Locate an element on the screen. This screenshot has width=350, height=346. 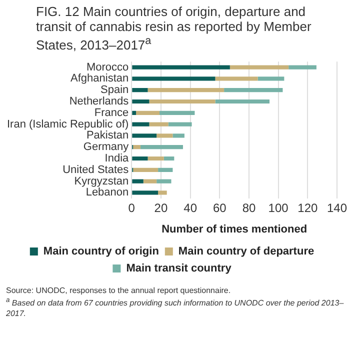
y-tick-label: Afghanistan is located at coordinates (99, 79).